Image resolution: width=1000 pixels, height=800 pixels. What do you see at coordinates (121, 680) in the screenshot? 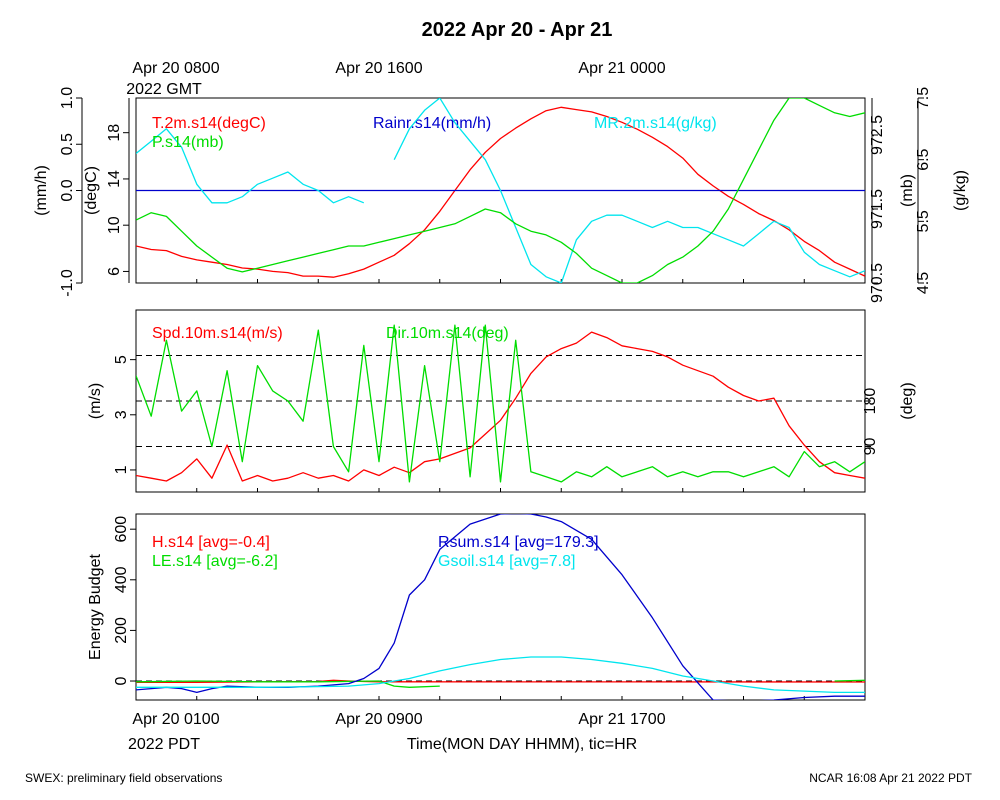
I see `y-tick-label: 0` at bounding box center [121, 680].